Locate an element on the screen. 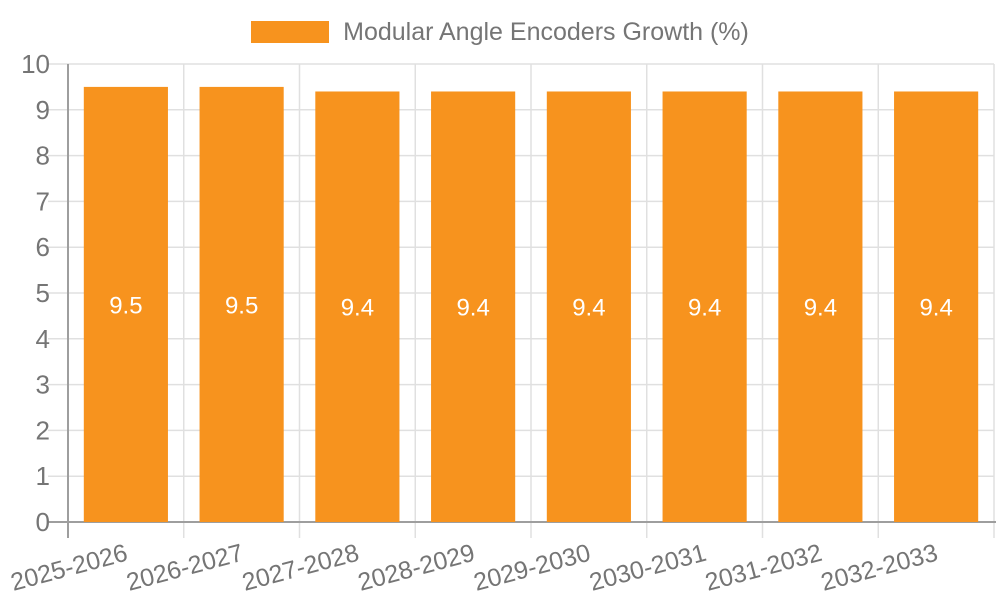 The height and width of the screenshot is (600, 1000). legend: Modular Angle Encoders Growth (%) is located at coordinates (500, 32).